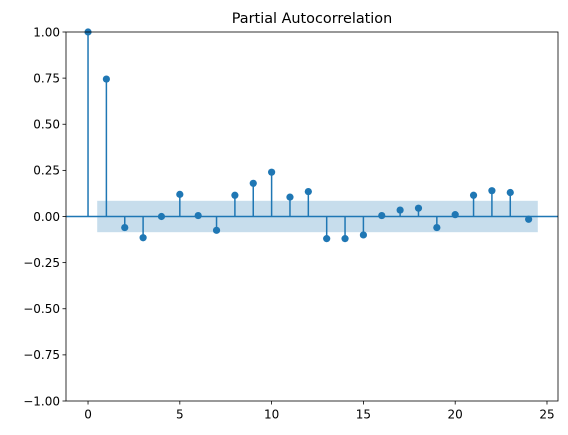  What do you see at coordinates (46, 78) in the screenshot?
I see `y-tick-label: 0.75` at bounding box center [46, 78].